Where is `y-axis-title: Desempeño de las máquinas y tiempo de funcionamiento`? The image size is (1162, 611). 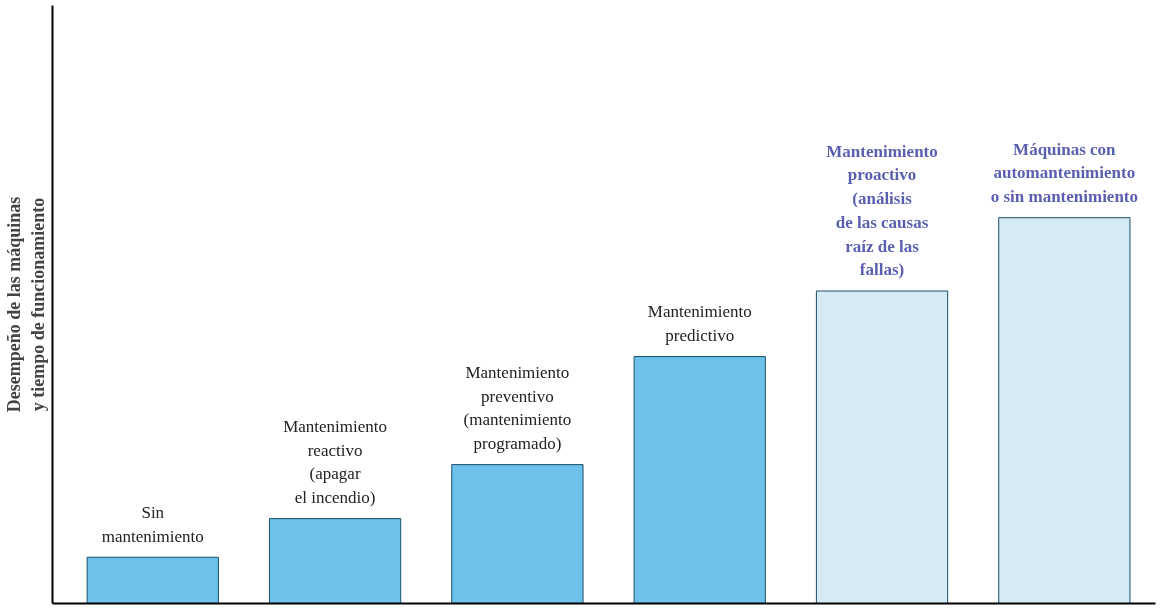 y-axis-title: Desempeño de las máquinas y tiempo de funcionamiento is located at coordinates (25, 304).